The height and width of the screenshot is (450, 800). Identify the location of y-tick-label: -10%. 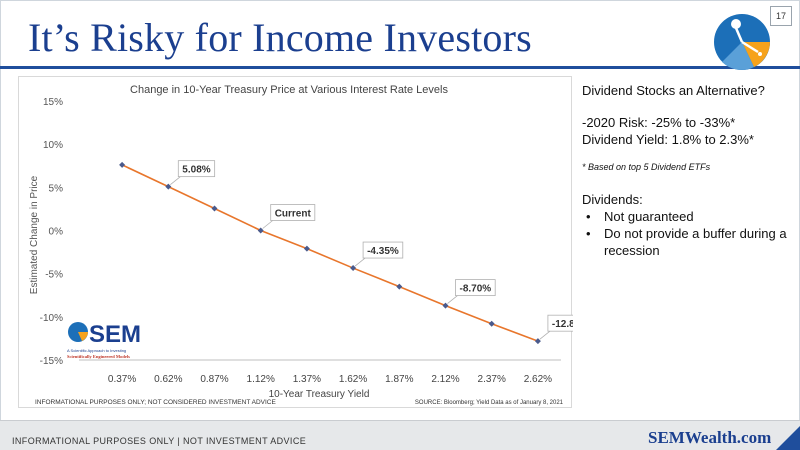
(51, 318).